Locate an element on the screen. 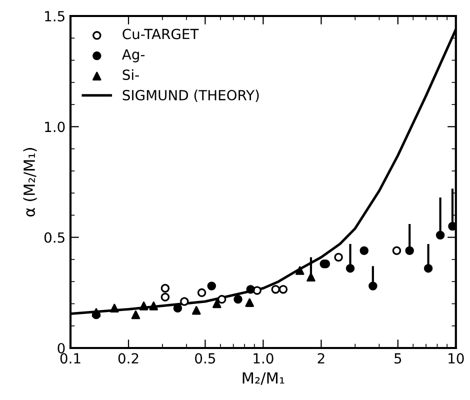  x-tick-label: 10 is located at coordinates (456, 358).